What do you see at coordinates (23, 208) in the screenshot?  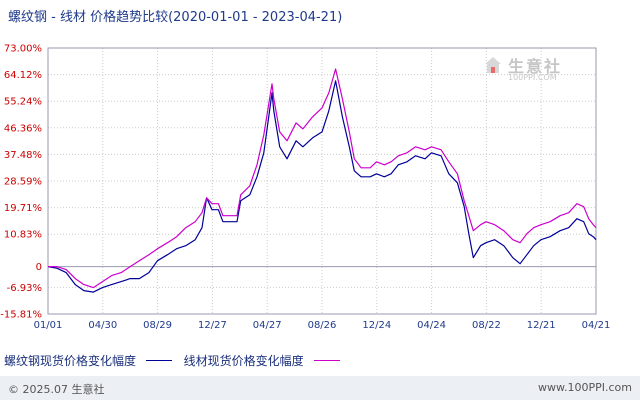 I see `y-tick-label: 19.71%` at bounding box center [23, 208].